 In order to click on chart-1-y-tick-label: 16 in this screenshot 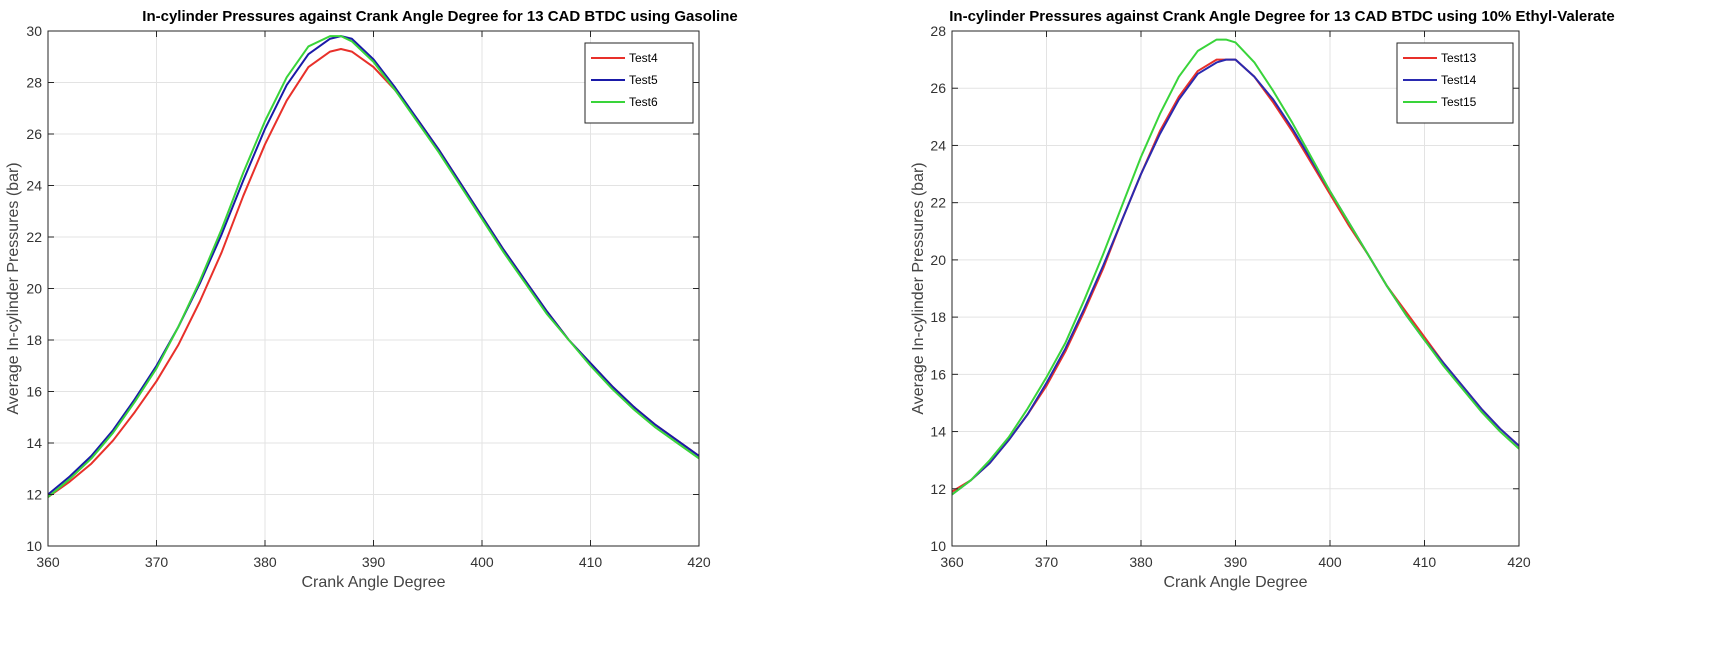, I will do `click(938, 374)`.